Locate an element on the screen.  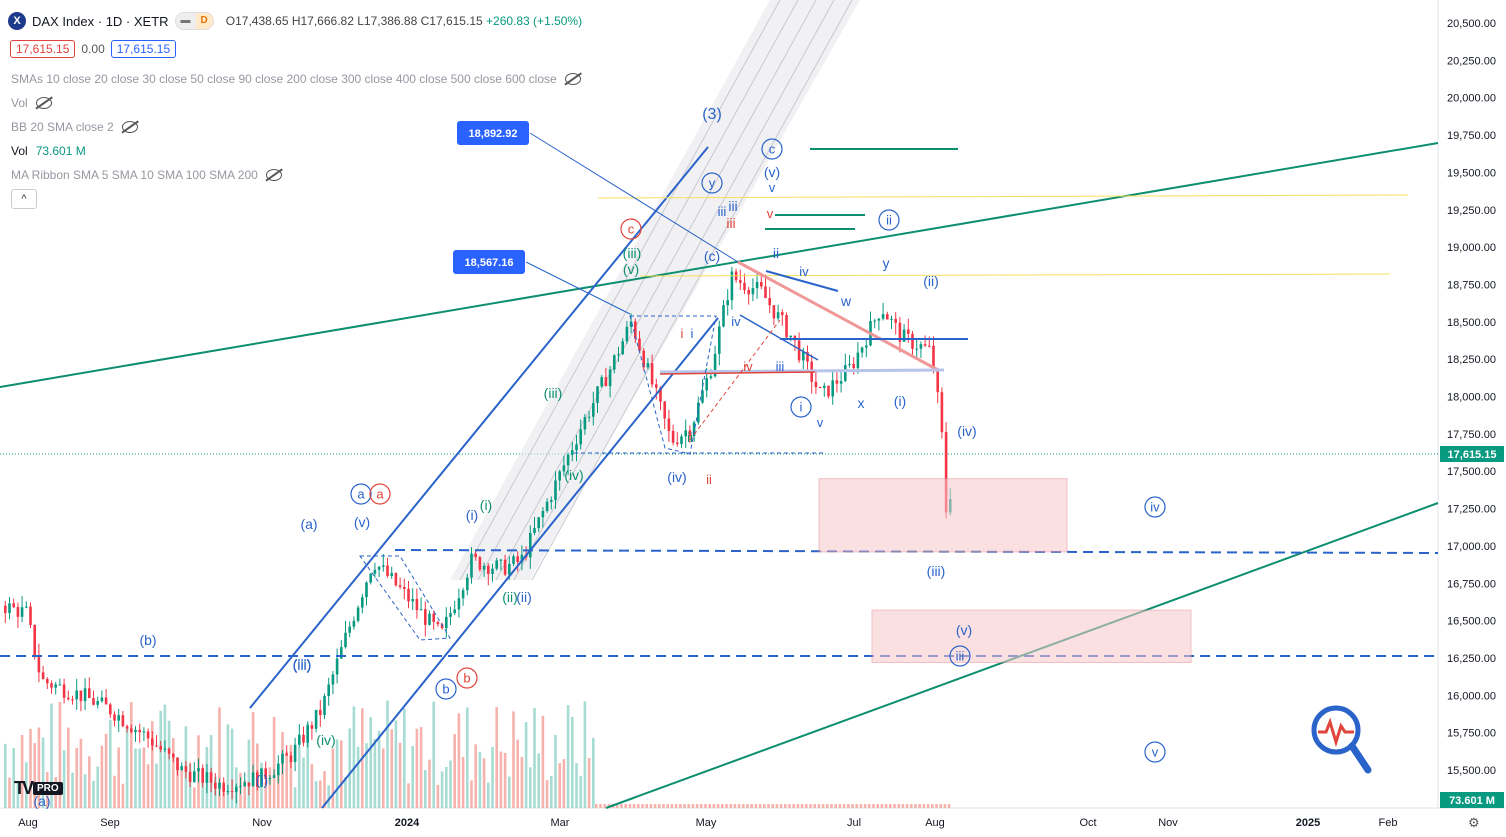
tv-mark: TV is located at coordinates (24, 788).